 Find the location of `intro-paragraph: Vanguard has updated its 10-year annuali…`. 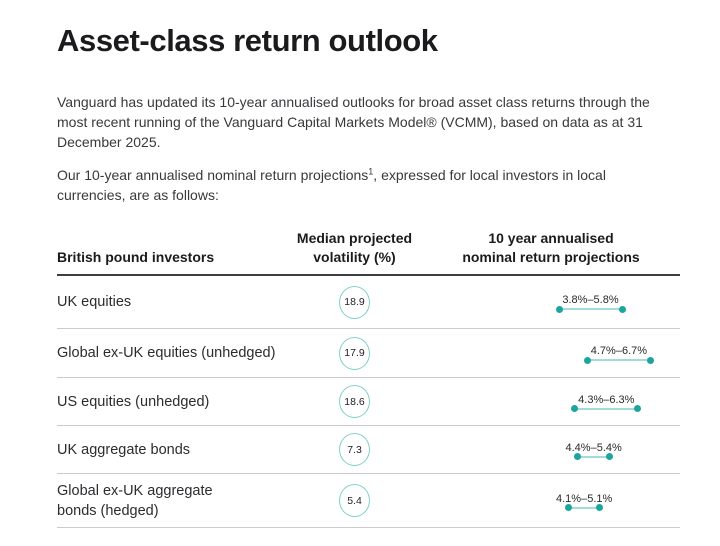

intro-paragraph: Vanguard has updated its 10-year annuali… is located at coordinates (353, 122).